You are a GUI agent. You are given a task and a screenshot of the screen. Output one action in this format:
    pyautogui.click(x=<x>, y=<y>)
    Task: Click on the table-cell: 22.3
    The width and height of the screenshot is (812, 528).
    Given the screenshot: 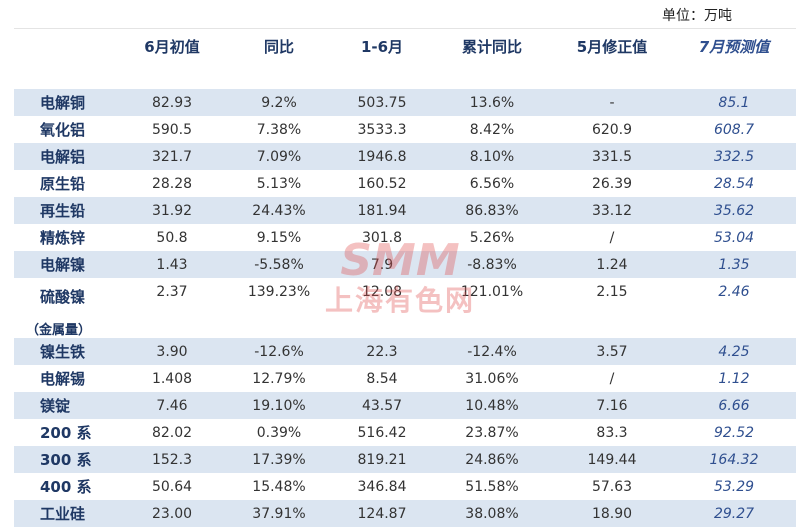 What is the action you would take?
    pyautogui.click(x=382, y=351)
    